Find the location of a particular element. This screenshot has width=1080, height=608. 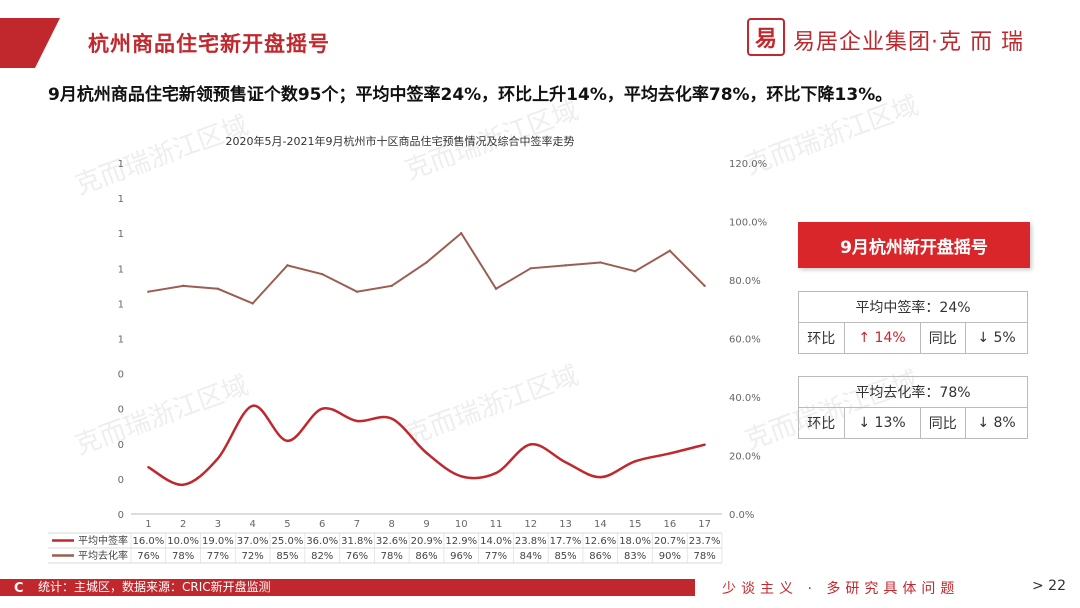

yoy-value: ↓ 5% is located at coordinates (996, 338).